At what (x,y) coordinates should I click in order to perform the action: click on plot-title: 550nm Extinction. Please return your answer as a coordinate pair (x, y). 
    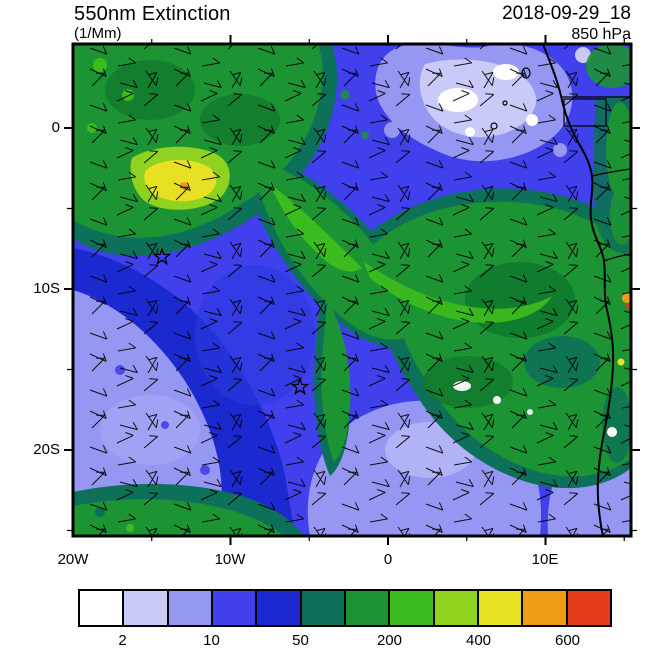
    Looking at the image, I should click on (152, 14).